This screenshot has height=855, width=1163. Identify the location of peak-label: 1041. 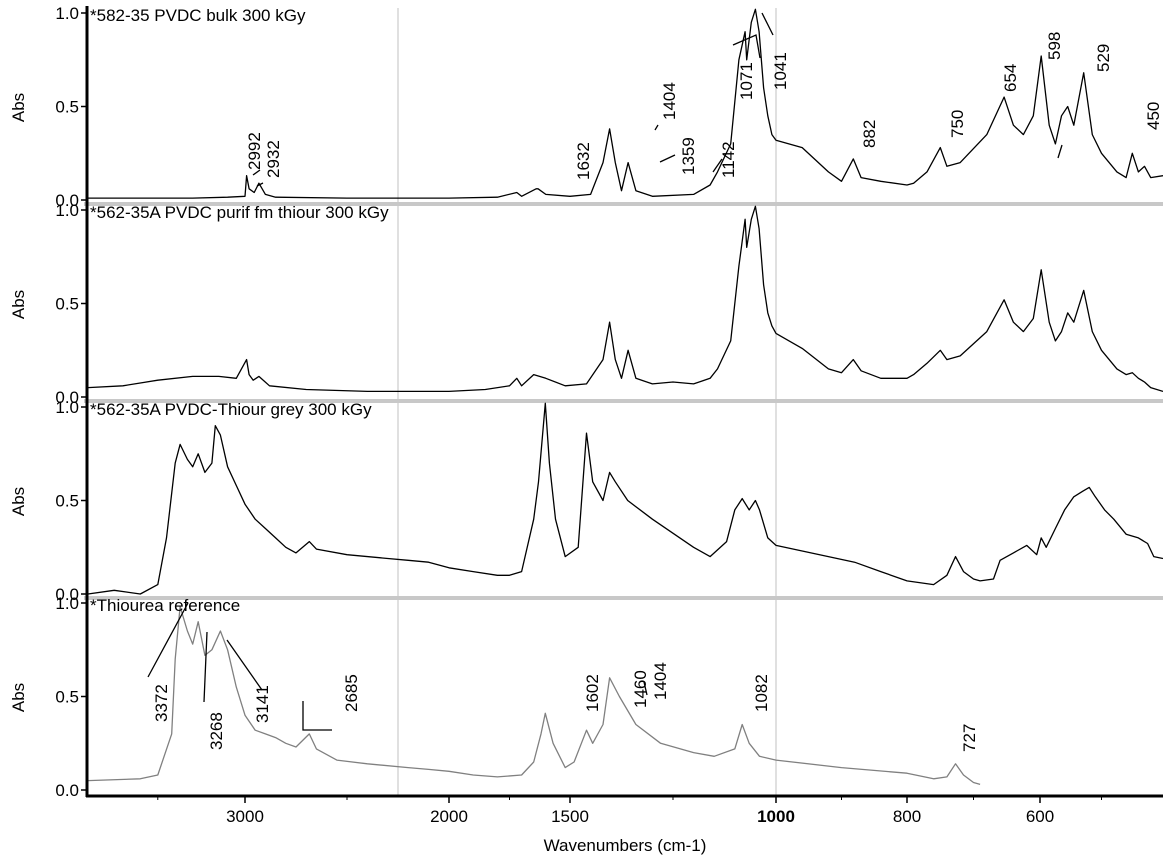
(780, 71).